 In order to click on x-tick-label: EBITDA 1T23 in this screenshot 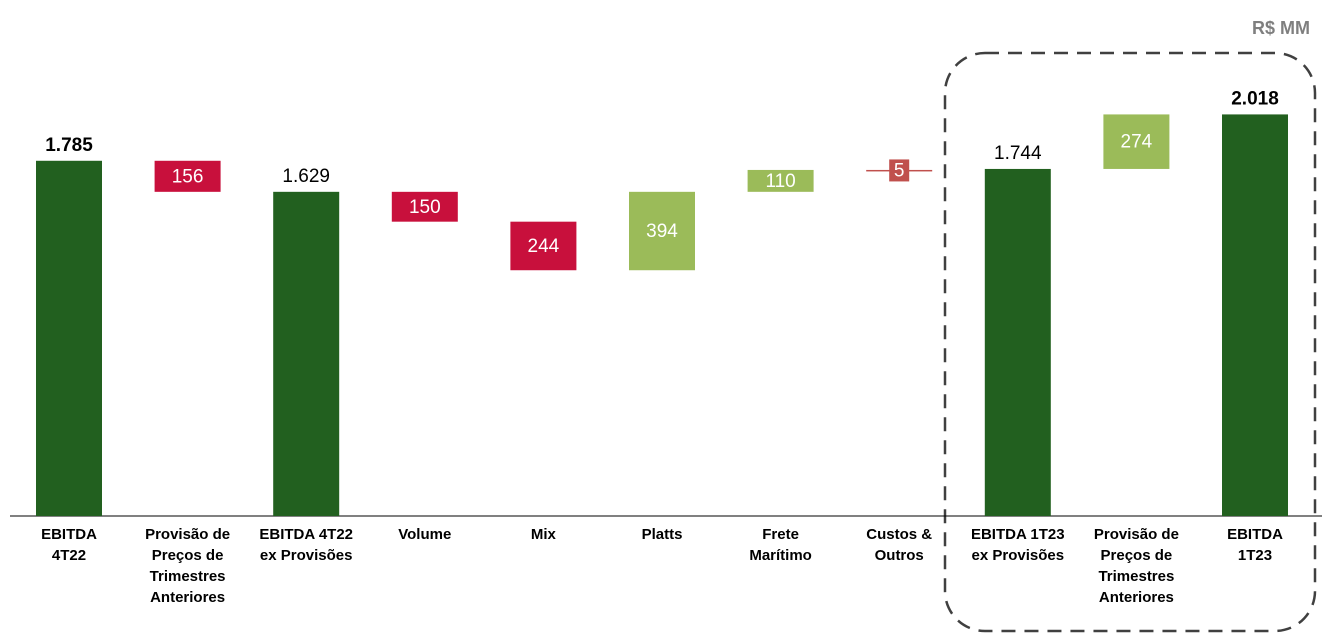, I will do `click(1018, 534)`.